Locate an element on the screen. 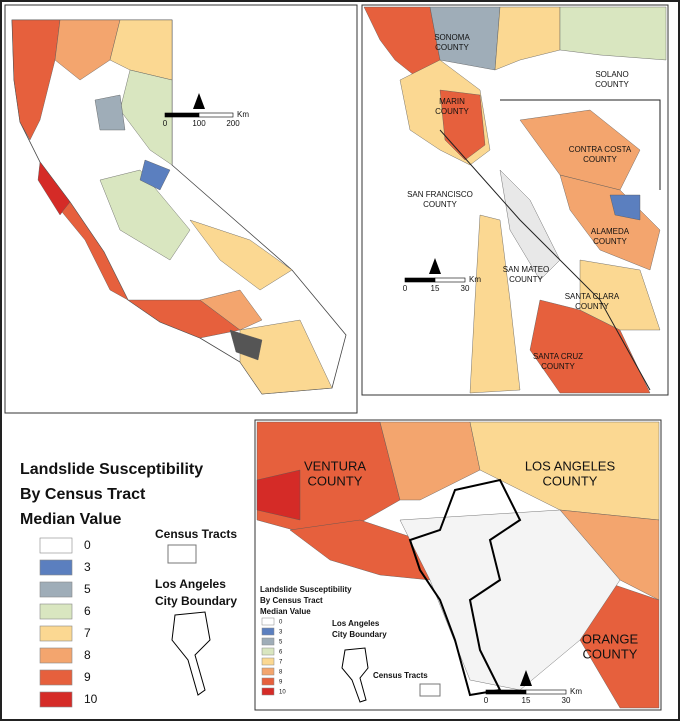  inset-census-tracts: Census Tracts is located at coordinates (400, 675).